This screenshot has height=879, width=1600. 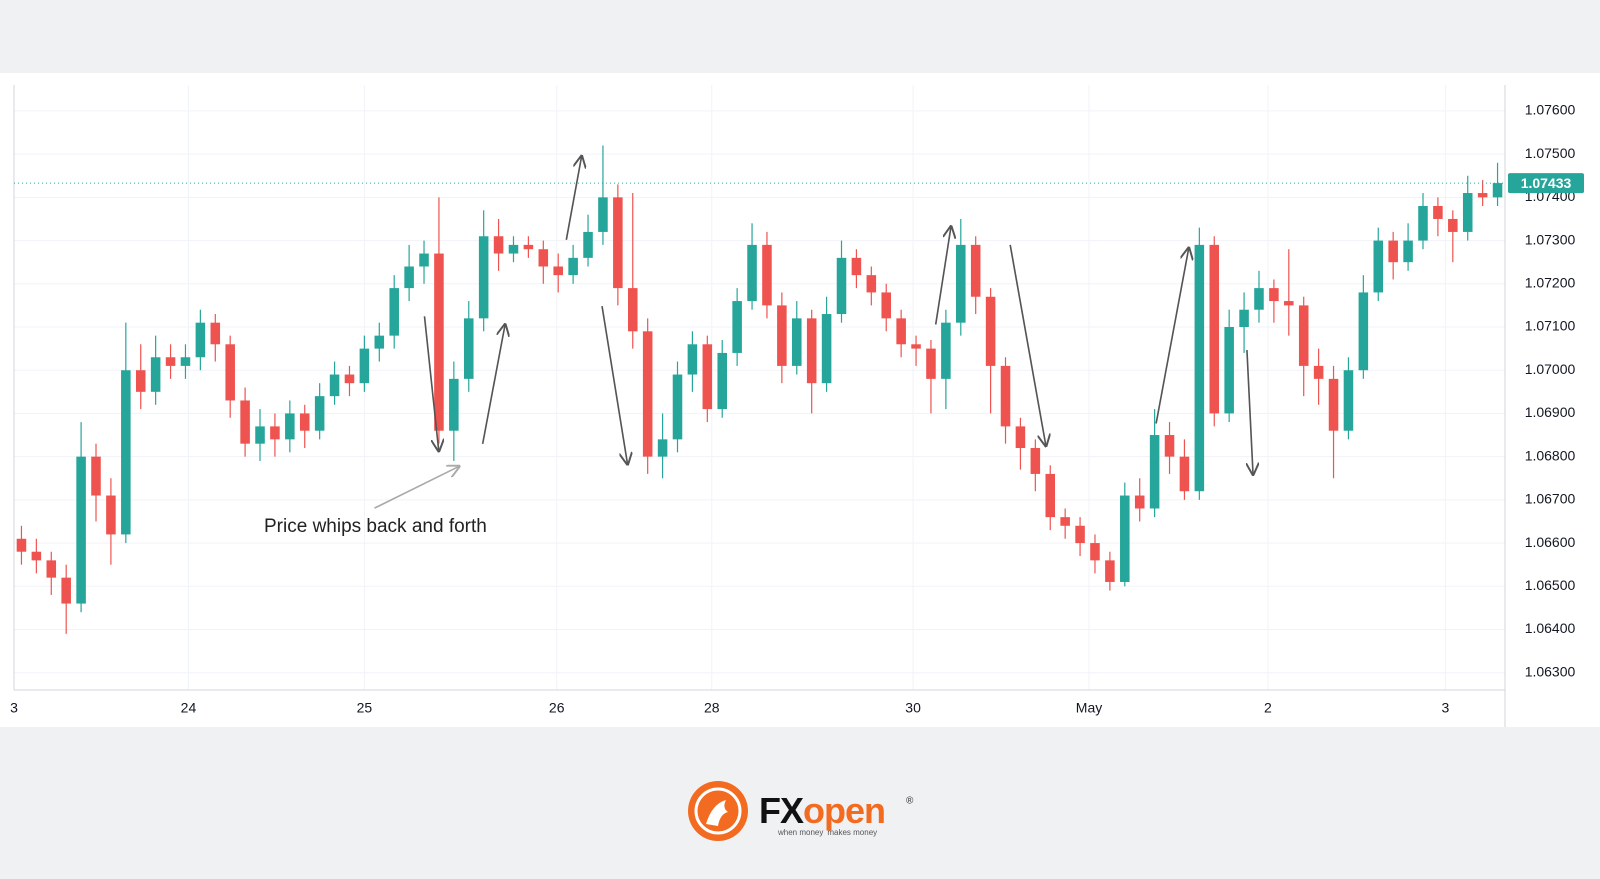 What do you see at coordinates (1550, 412) in the screenshot?
I see `y-tick-label: 1.06900` at bounding box center [1550, 412].